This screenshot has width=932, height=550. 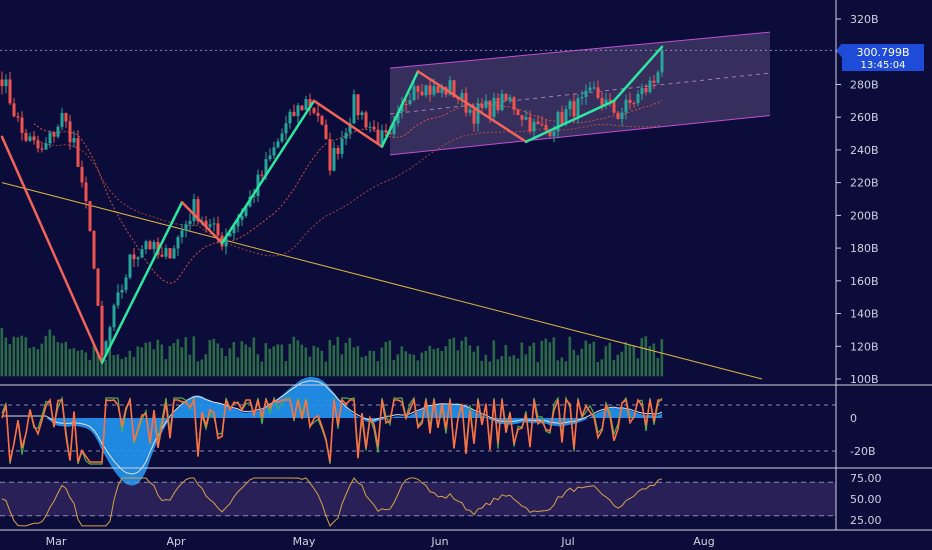 I want to click on price-tag-countdown: 13:45:04, so click(x=883, y=65).